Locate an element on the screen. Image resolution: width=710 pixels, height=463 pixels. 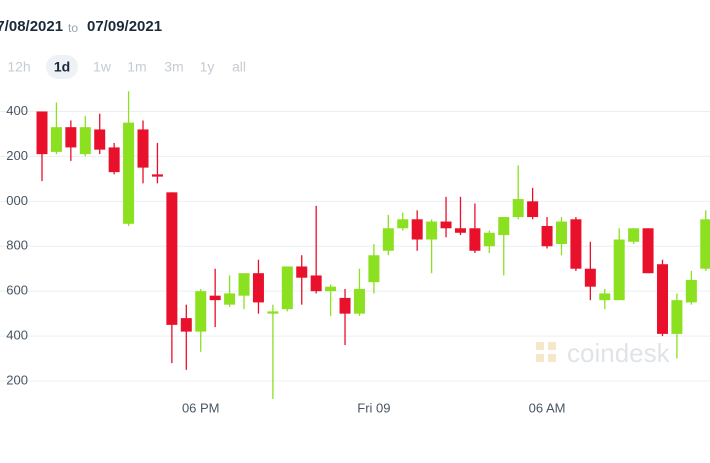
range-button: 1m is located at coordinates (136, 67).